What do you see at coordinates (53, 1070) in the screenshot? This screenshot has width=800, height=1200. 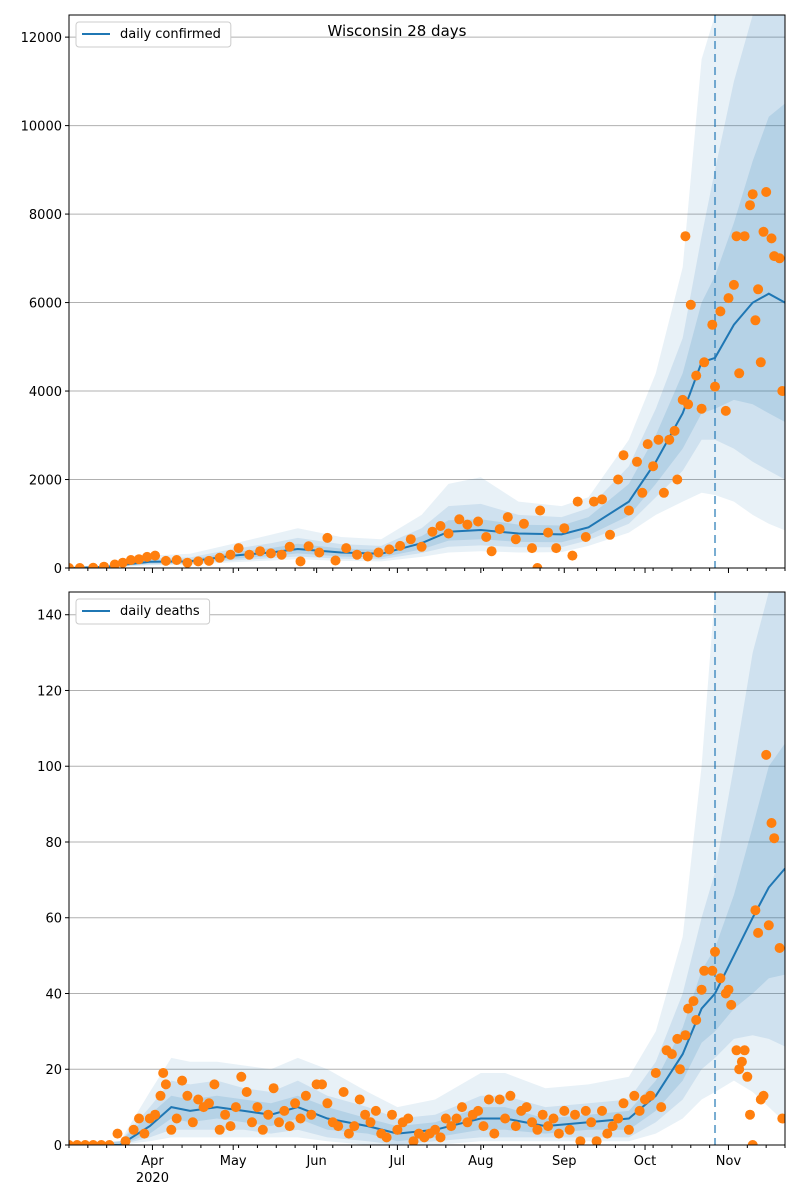 I see `y-tick-label: 20` at bounding box center [53, 1070].